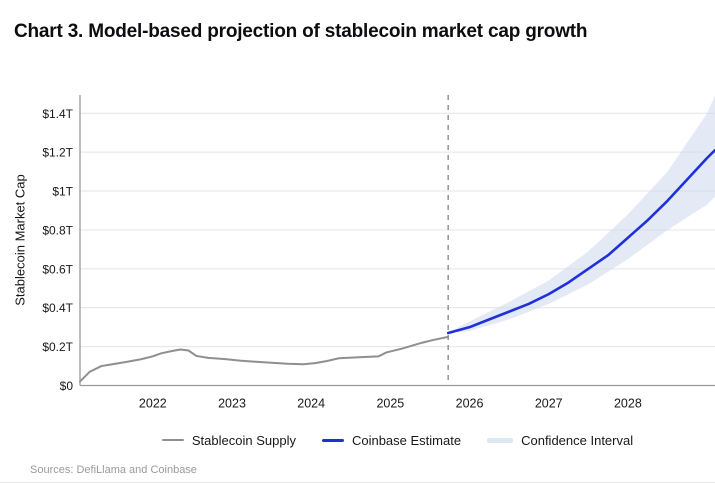 This screenshot has height=484, width=715. I want to click on y-tick-label: $0.2T, so click(57, 347).